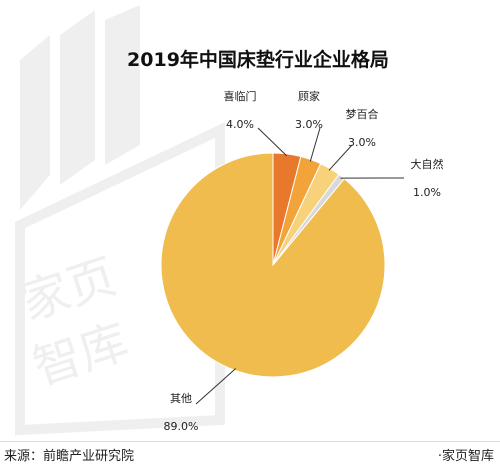 This screenshot has width=500, height=466. What do you see at coordinates (362, 142) in the screenshot?
I see `slice-value-2: 3.0%` at bounding box center [362, 142].